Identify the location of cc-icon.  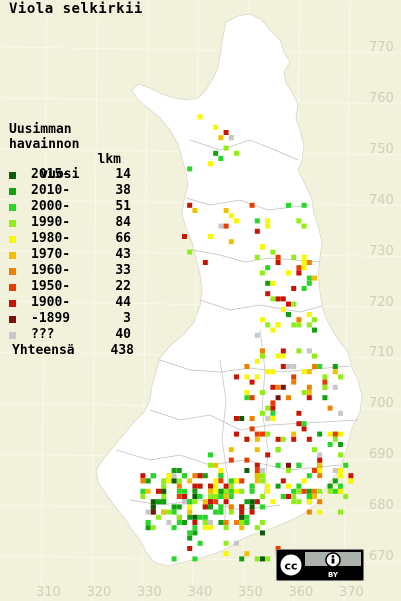
(291, 565).